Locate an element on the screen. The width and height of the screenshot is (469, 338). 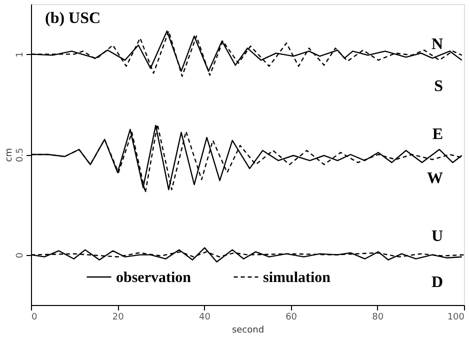
x-tick-label: 80 is located at coordinates (378, 317).